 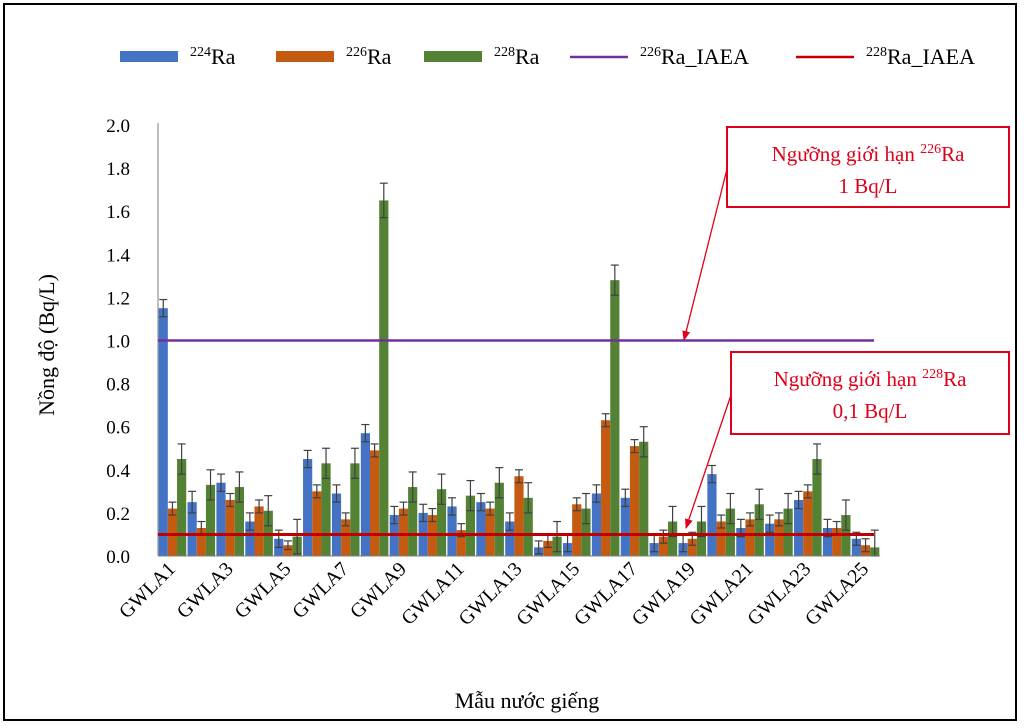 What do you see at coordinates (441, 522) in the screenshot?
I see `bar-228Ra-GWLA10` at bounding box center [441, 522].